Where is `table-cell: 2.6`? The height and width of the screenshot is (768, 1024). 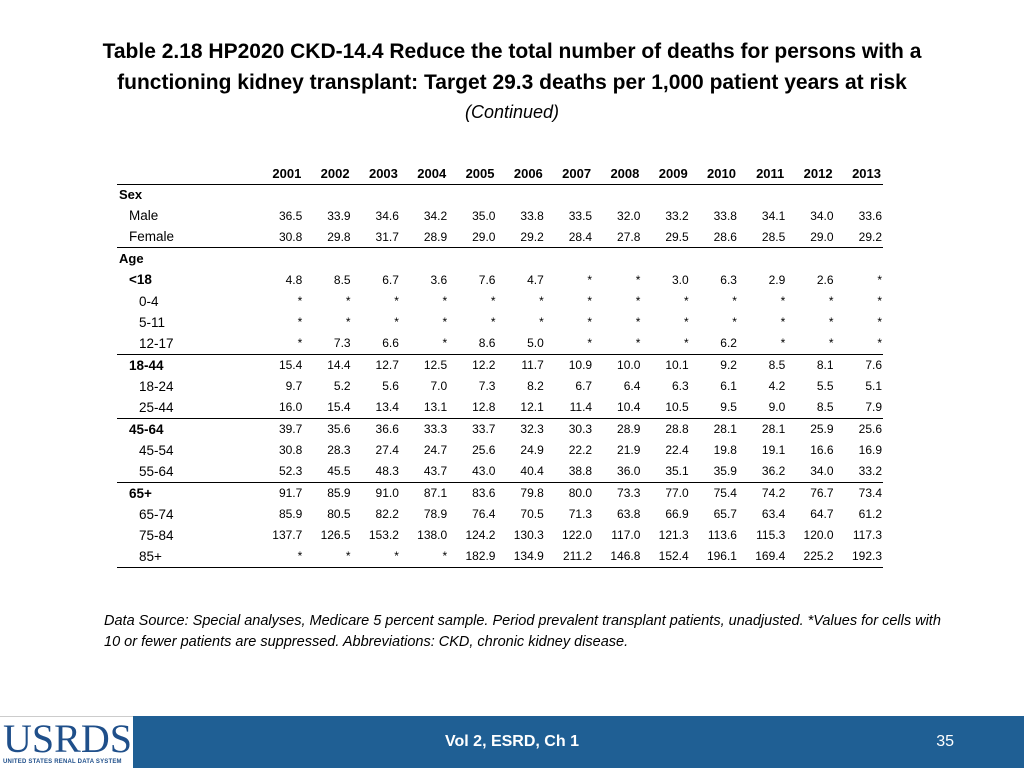
table-cell: 2.6 is located at coordinates (825, 279).